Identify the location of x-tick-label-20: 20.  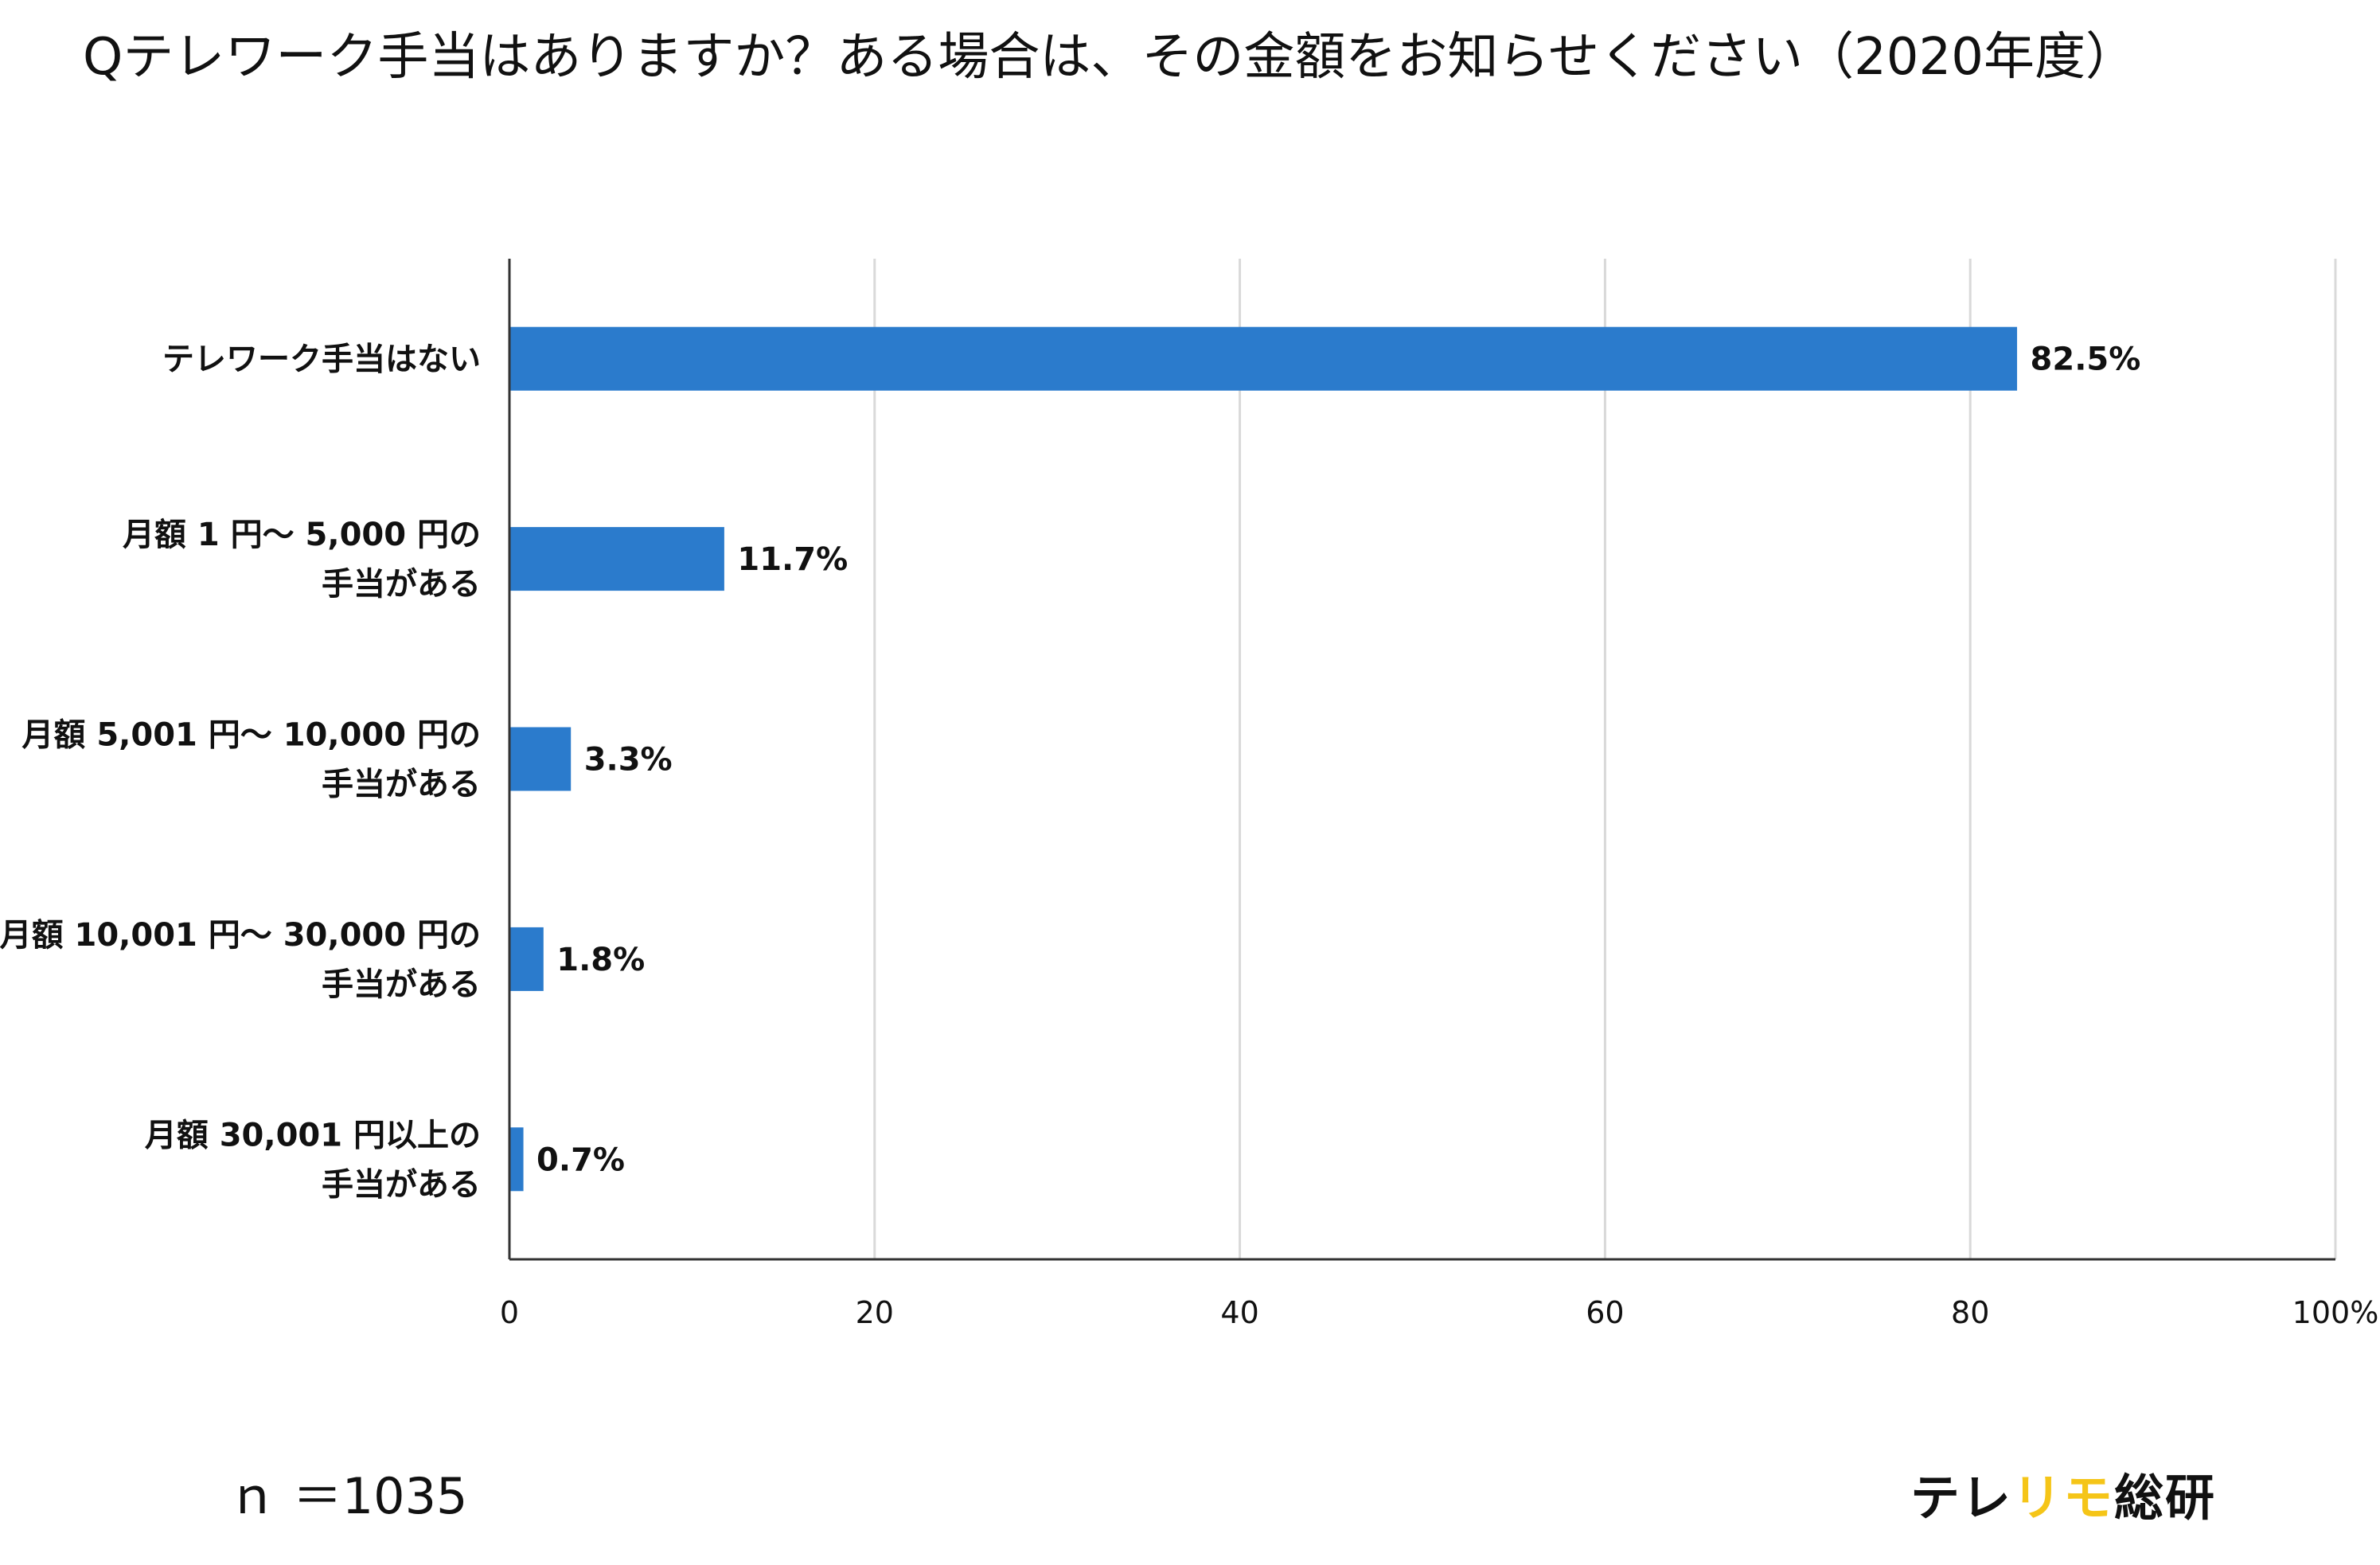
(875, 1312).